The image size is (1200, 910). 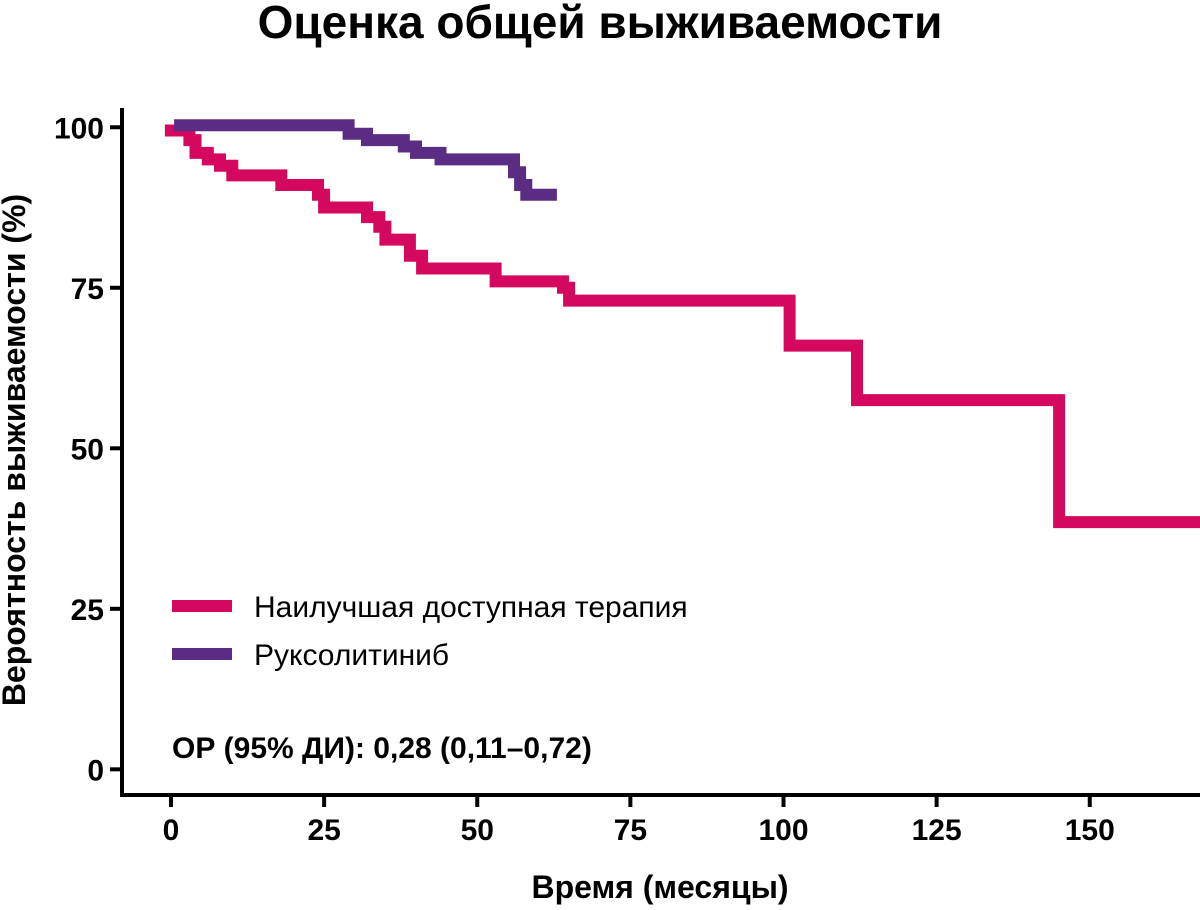 I want to click on y-tick-label: 25, so click(x=87, y=610).